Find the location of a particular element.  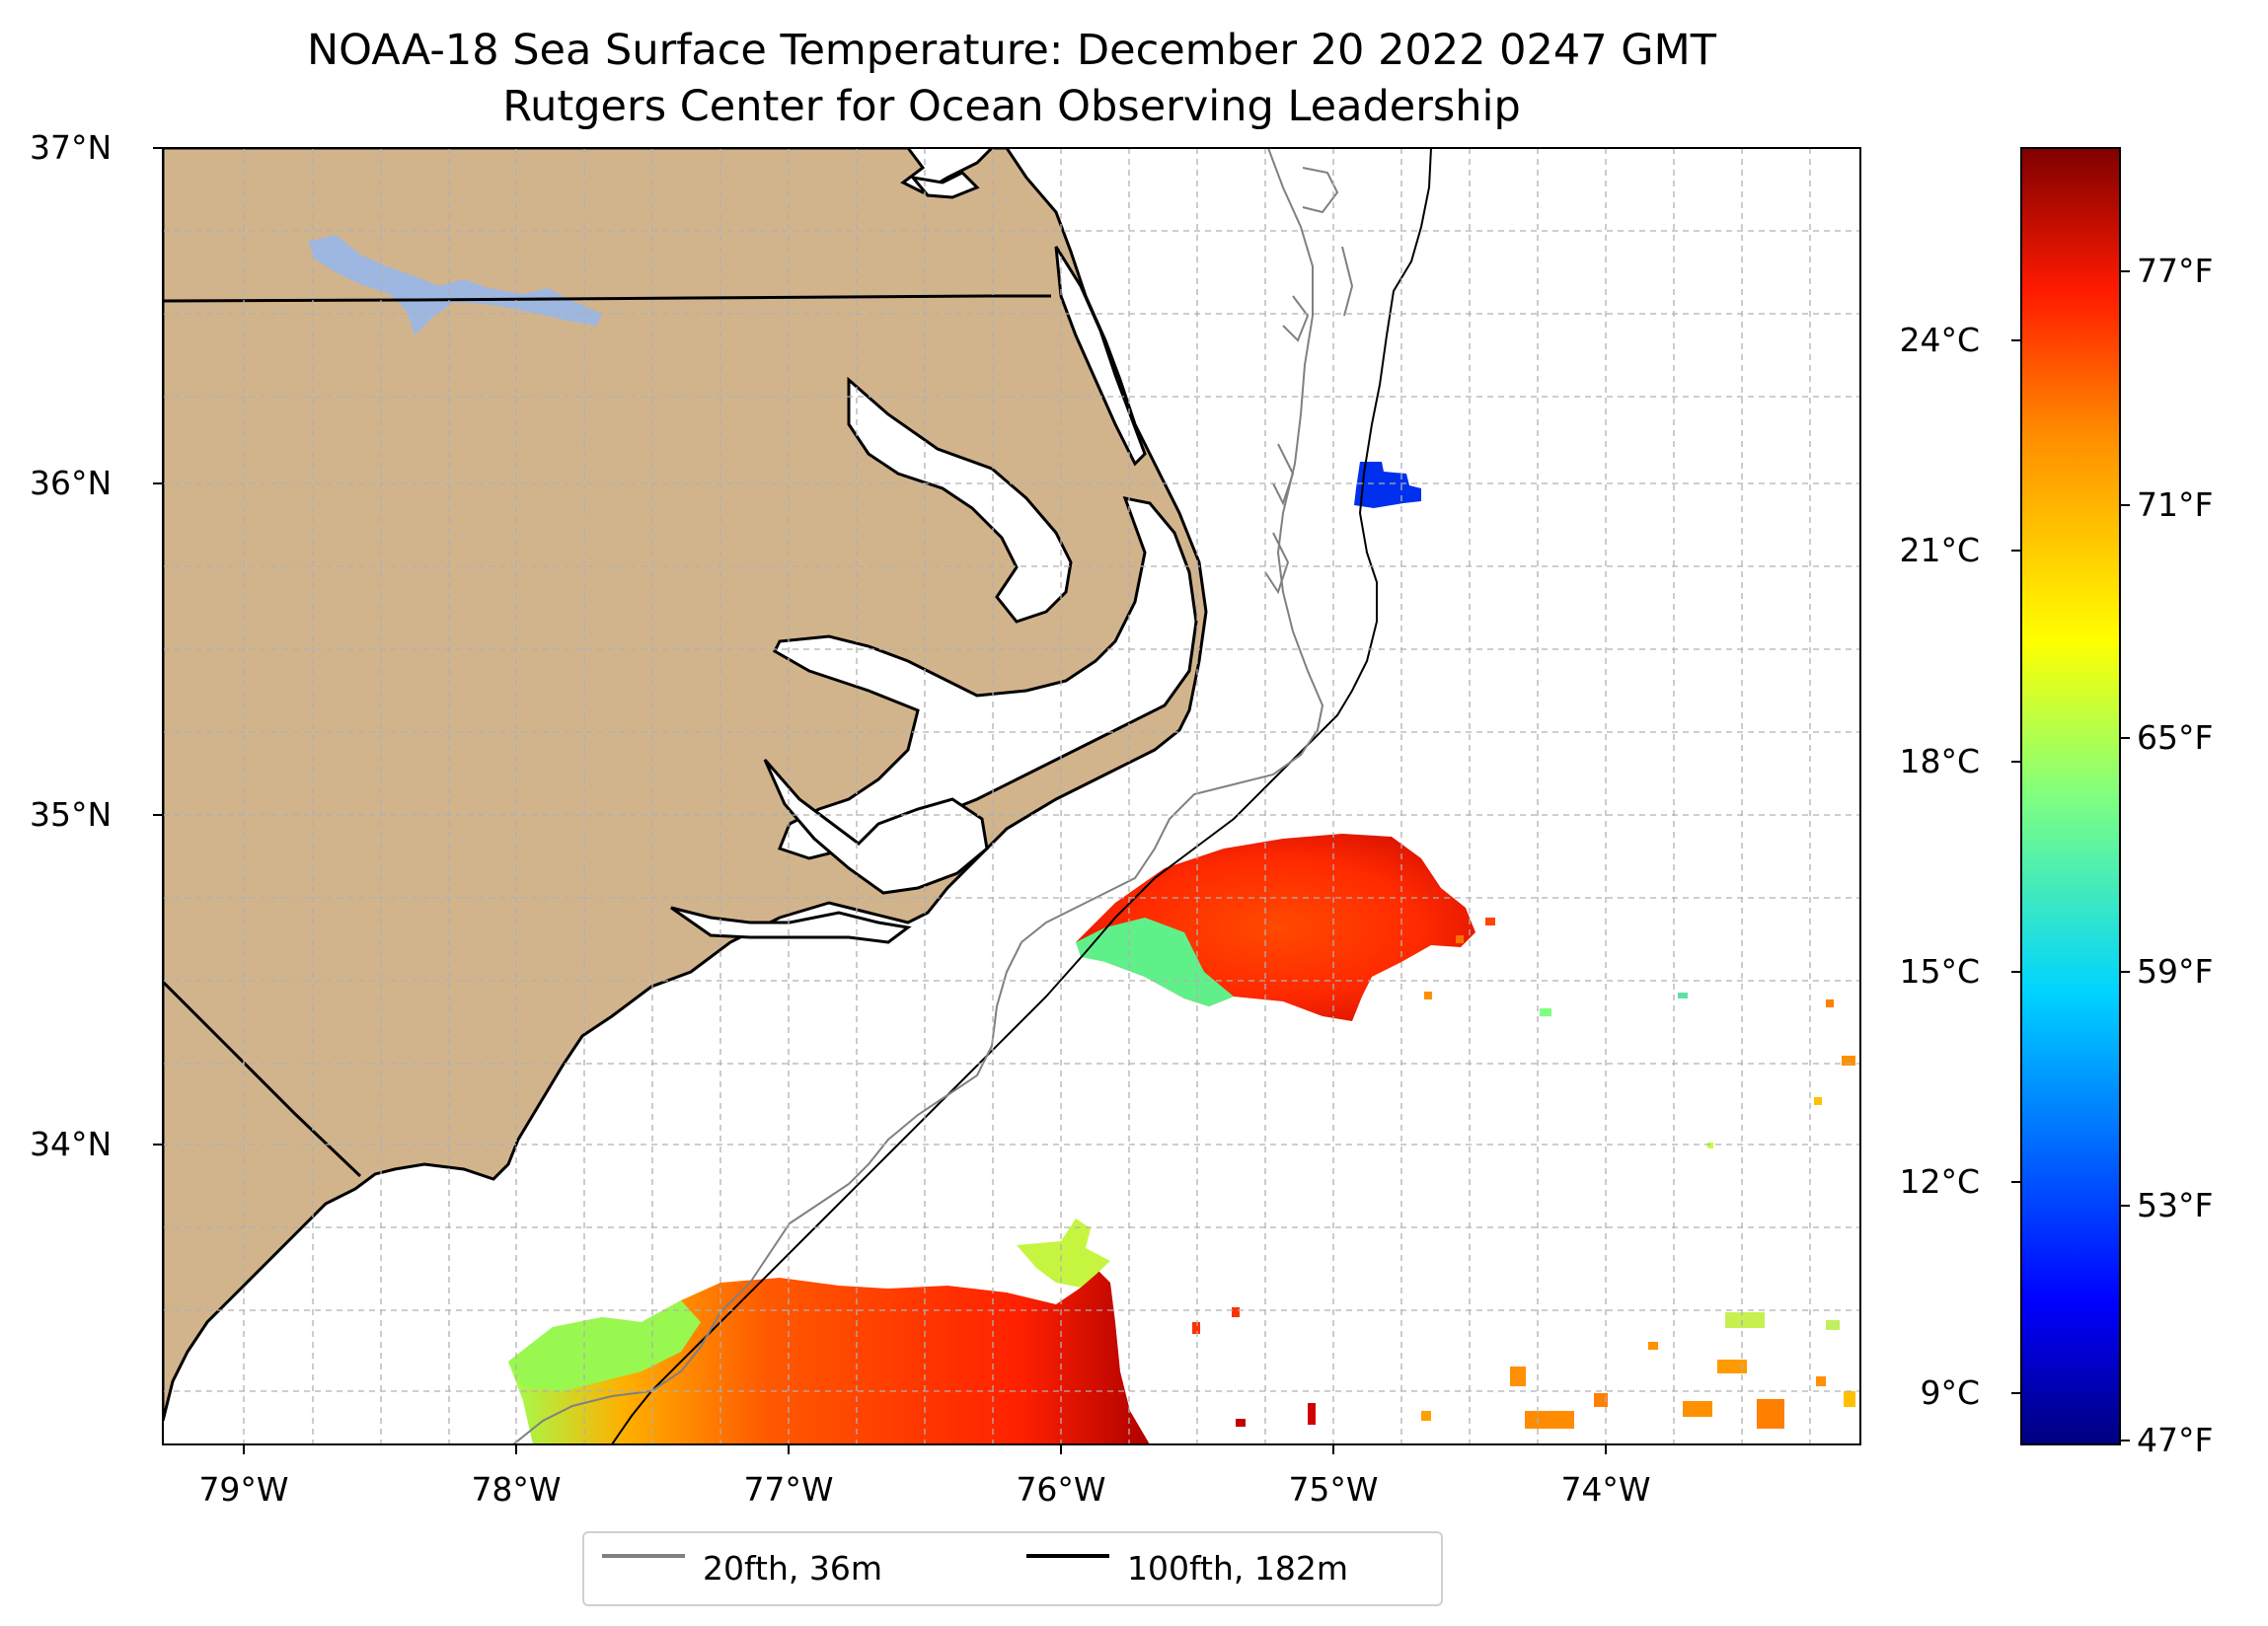

nc-sc-border is located at coordinates (262, 1079).